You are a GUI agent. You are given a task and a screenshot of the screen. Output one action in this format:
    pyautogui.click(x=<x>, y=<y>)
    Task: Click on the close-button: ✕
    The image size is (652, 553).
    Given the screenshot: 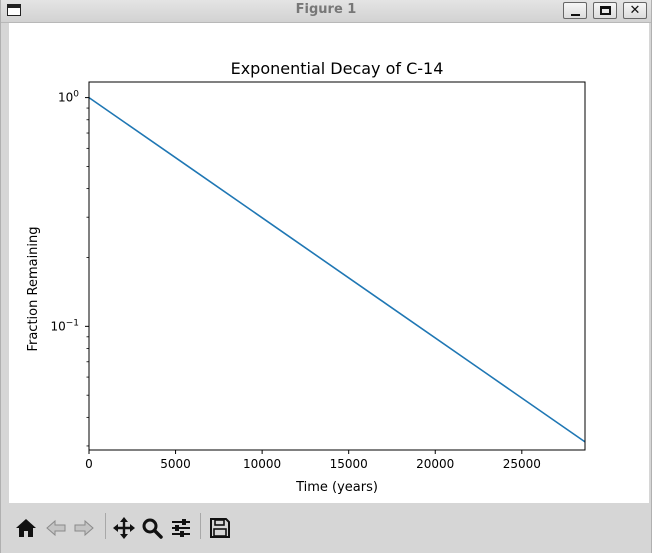 What is the action you would take?
    pyautogui.click(x=635, y=10)
    